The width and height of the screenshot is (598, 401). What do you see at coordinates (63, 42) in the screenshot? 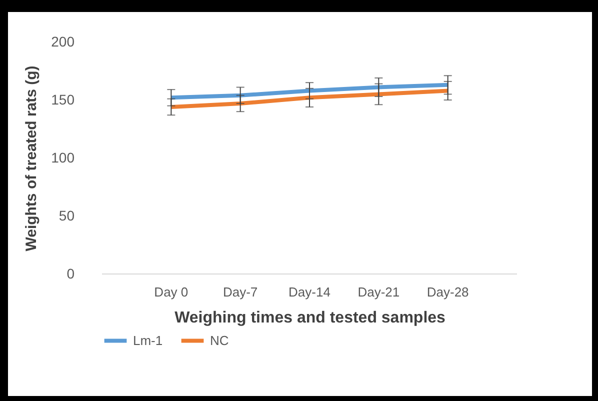
I see `y-tick-label: 200` at bounding box center [63, 42].